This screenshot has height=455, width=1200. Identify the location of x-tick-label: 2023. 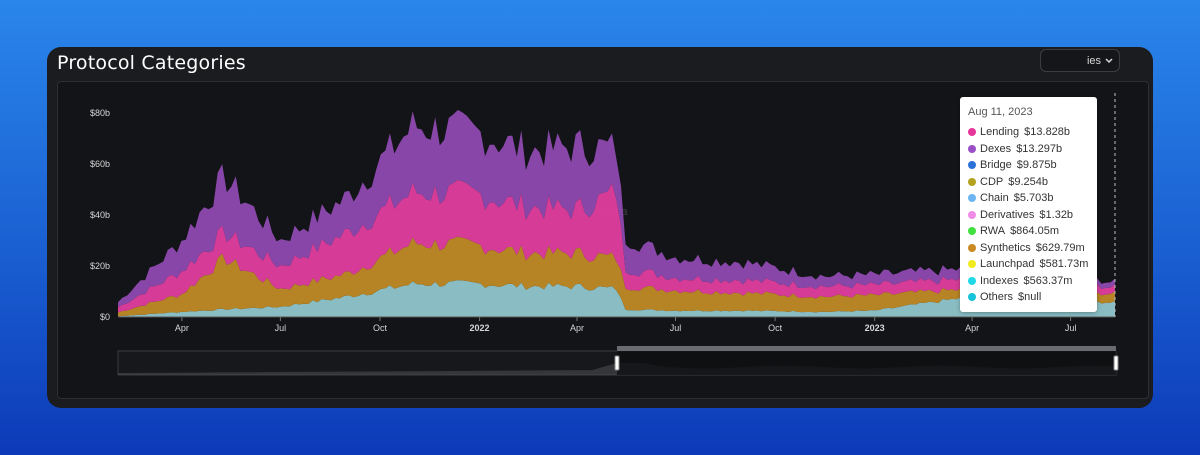
(875, 328).